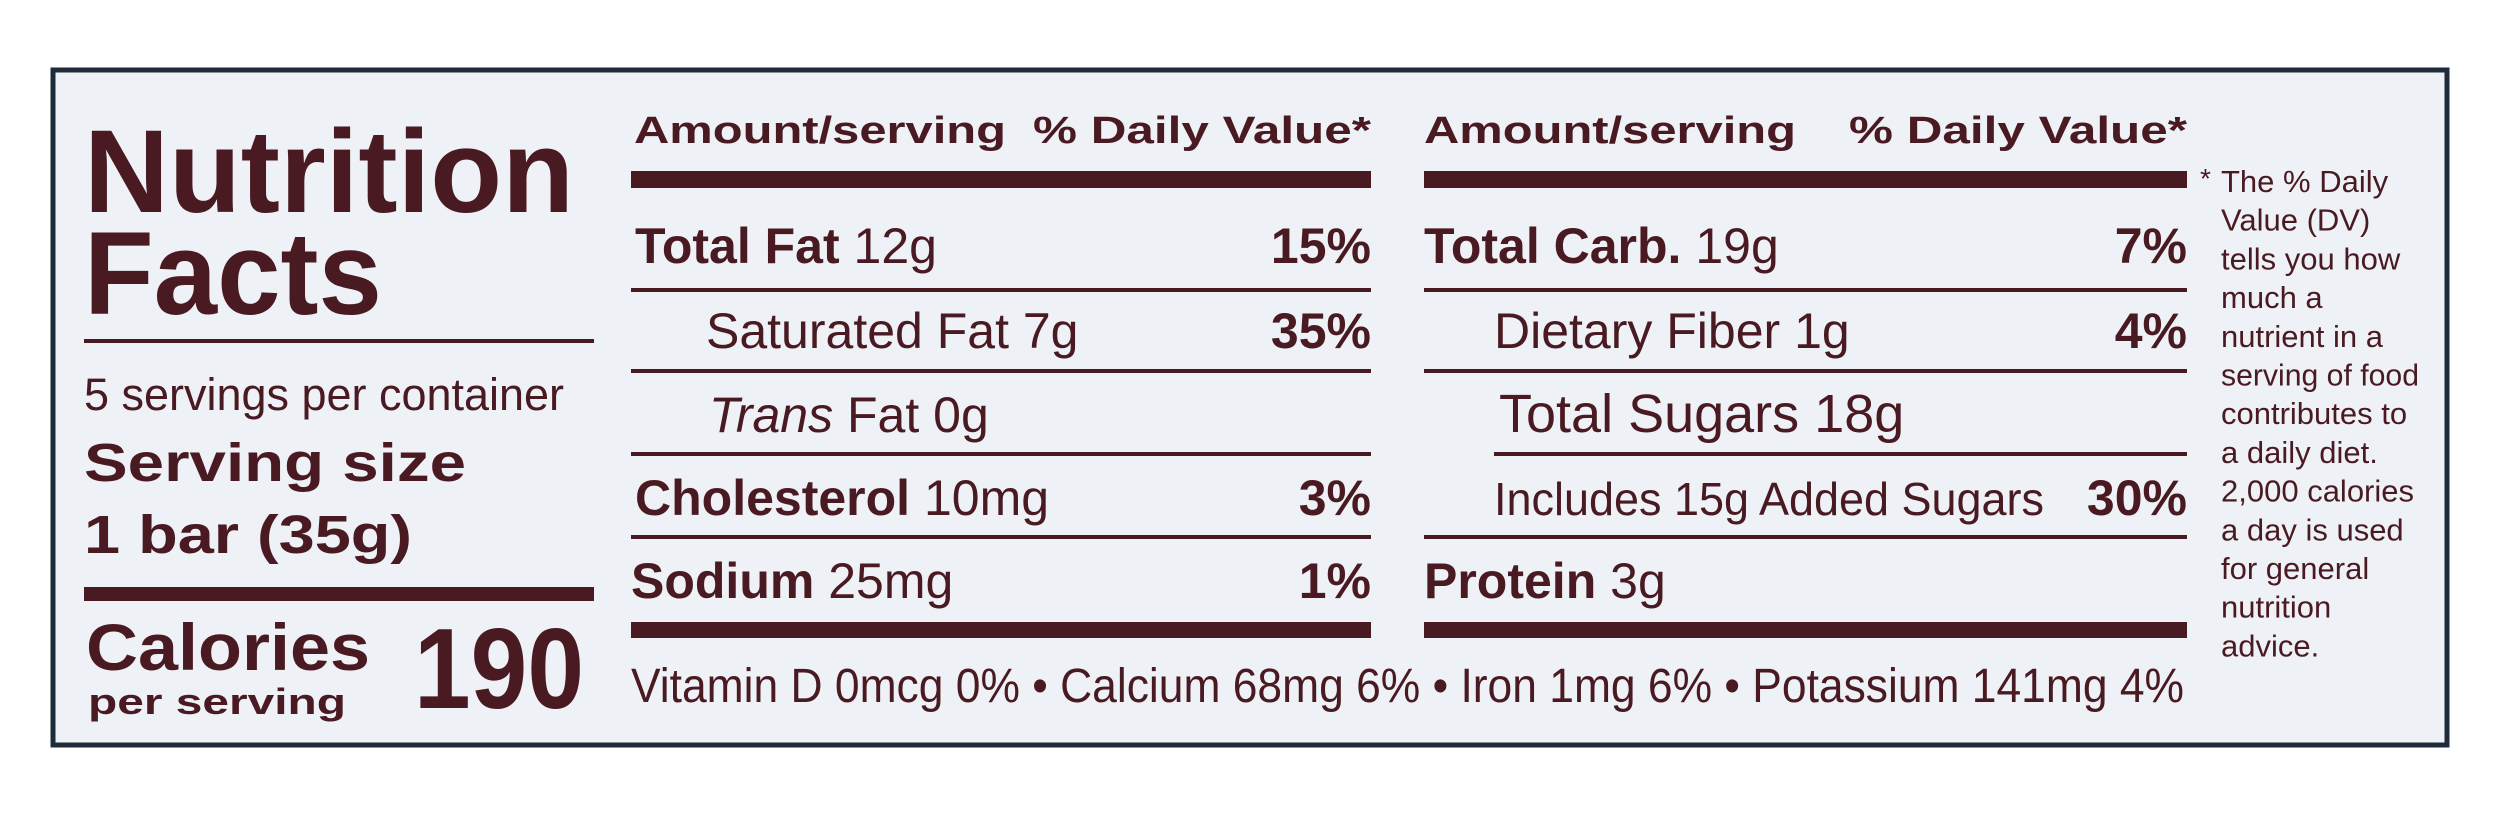 The width and height of the screenshot is (2500, 816). I want to click on nutrient-row: Cholesterol 10mg, so click(842, 498).